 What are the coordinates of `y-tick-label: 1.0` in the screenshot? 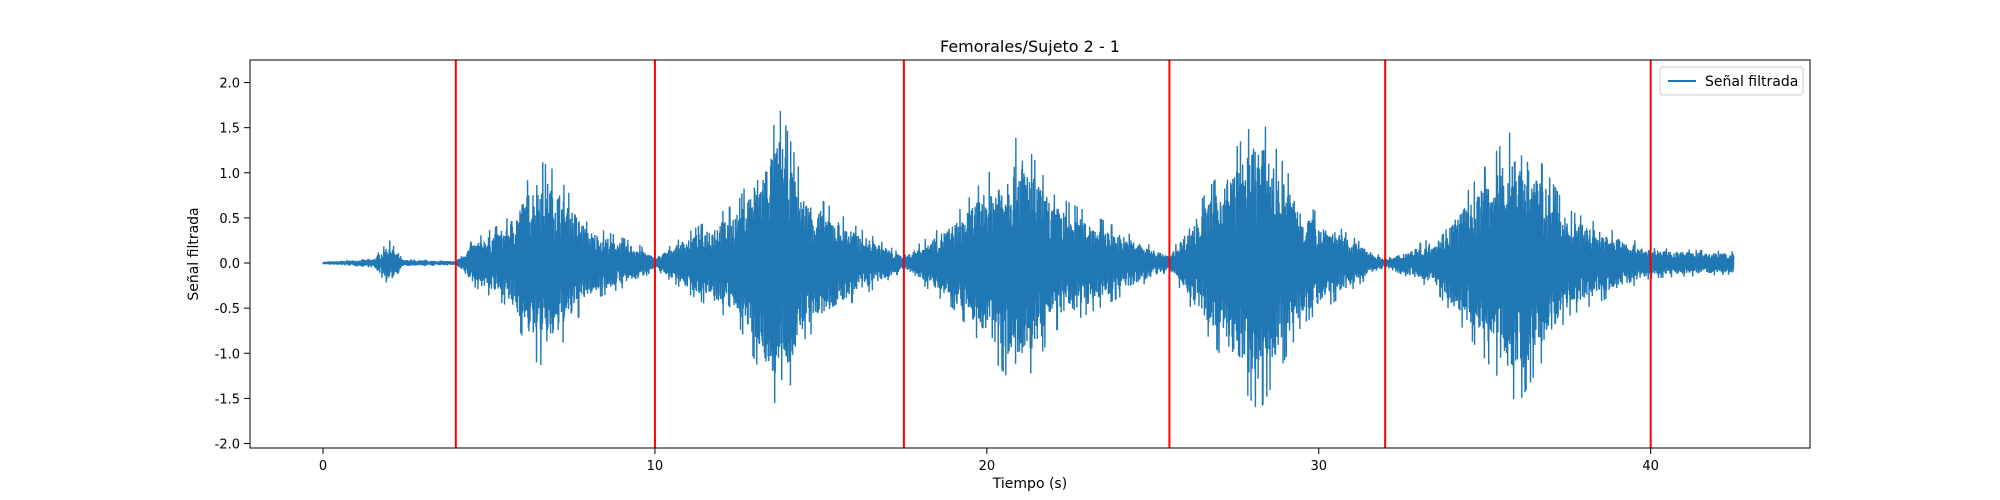 It's located at (229, 174).